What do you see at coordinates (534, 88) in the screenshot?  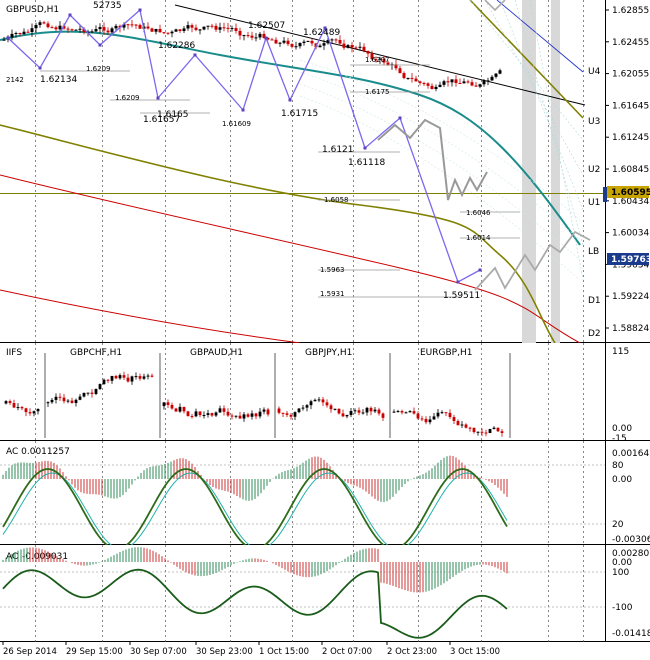 I see `fan-line` at bounding box center [534, 88].